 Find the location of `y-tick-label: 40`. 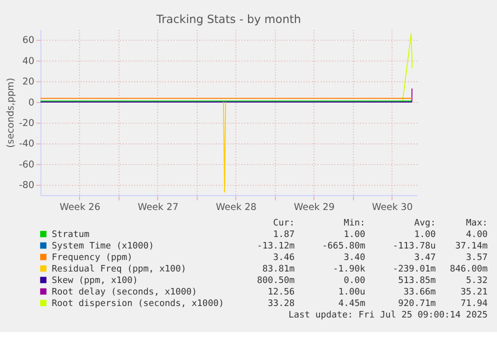

y-tick-label: 40 is located at coordinates (28, 61).